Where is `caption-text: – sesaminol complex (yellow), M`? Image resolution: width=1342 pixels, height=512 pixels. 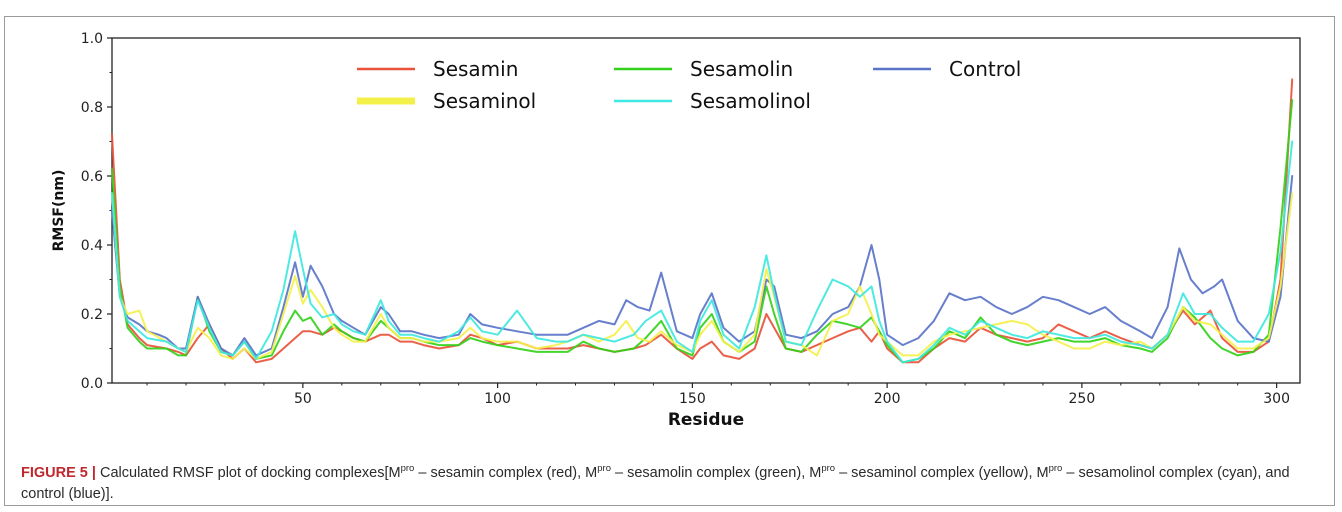 caption-text: – sesaminol complex (yellow), M is located at coordinates (942, 473).